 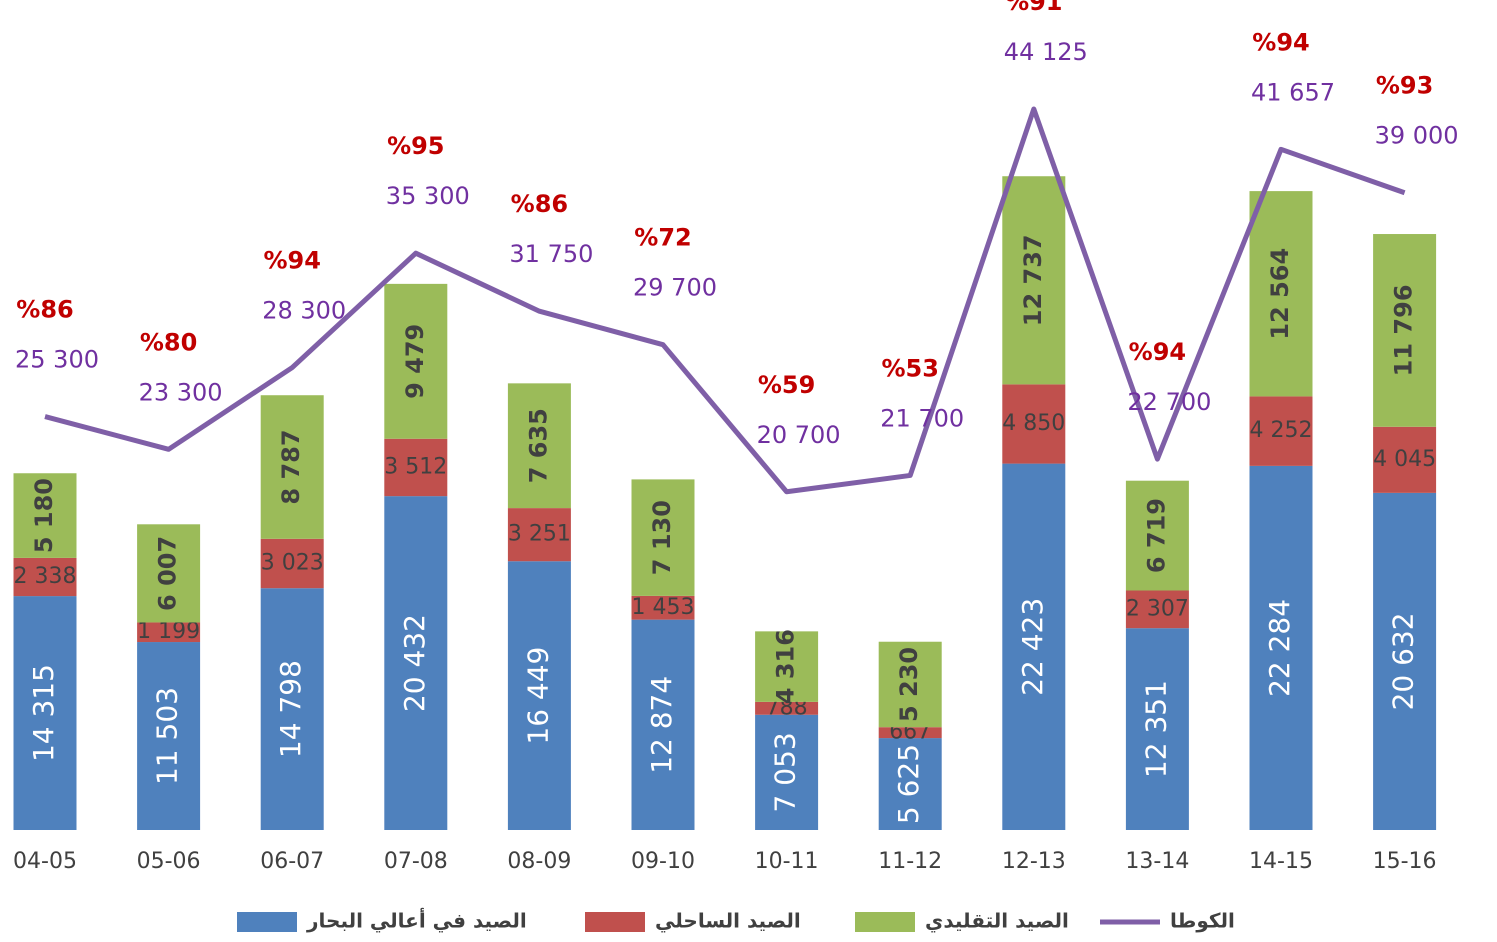 What do you see at coordinates (539, 861) in the screenshot?
I see `x-tick-label: 08-09` at bounding box center [539, 861].